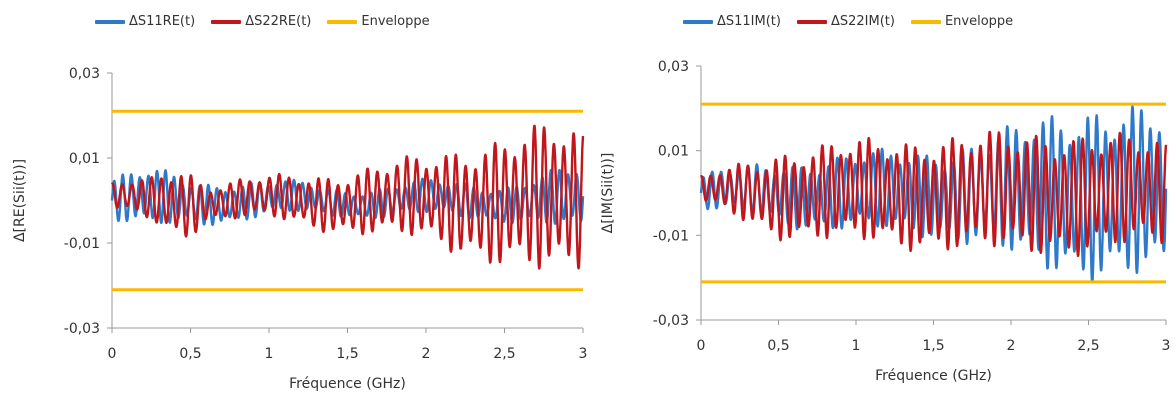 The image size is (1176, 400). I want to click on legend-entry: ΔS11RE(t), so click(145, 21).